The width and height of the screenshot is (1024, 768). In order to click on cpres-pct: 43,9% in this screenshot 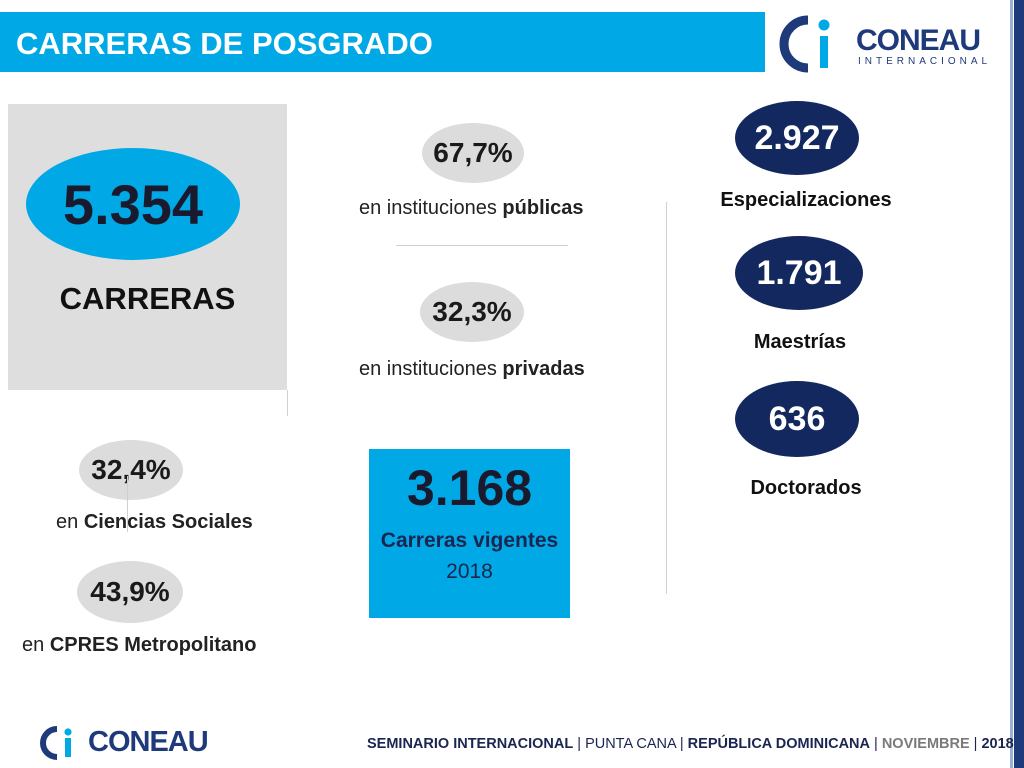, I will do `click(130, 592)`.